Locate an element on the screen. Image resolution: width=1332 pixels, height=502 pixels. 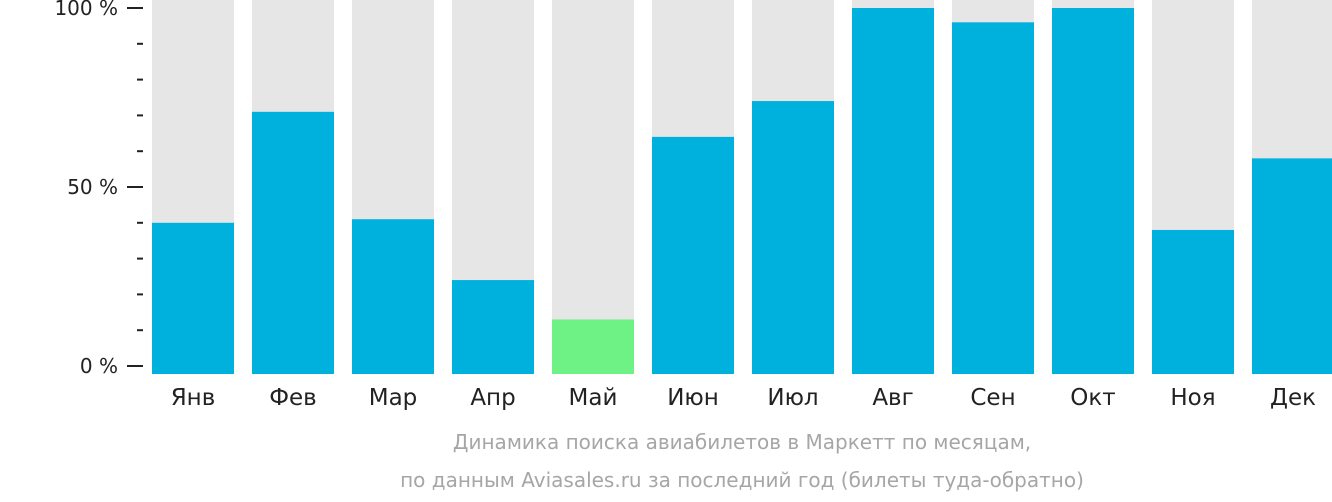
x-tick-label: Янв is located at coordinates (193, 398).